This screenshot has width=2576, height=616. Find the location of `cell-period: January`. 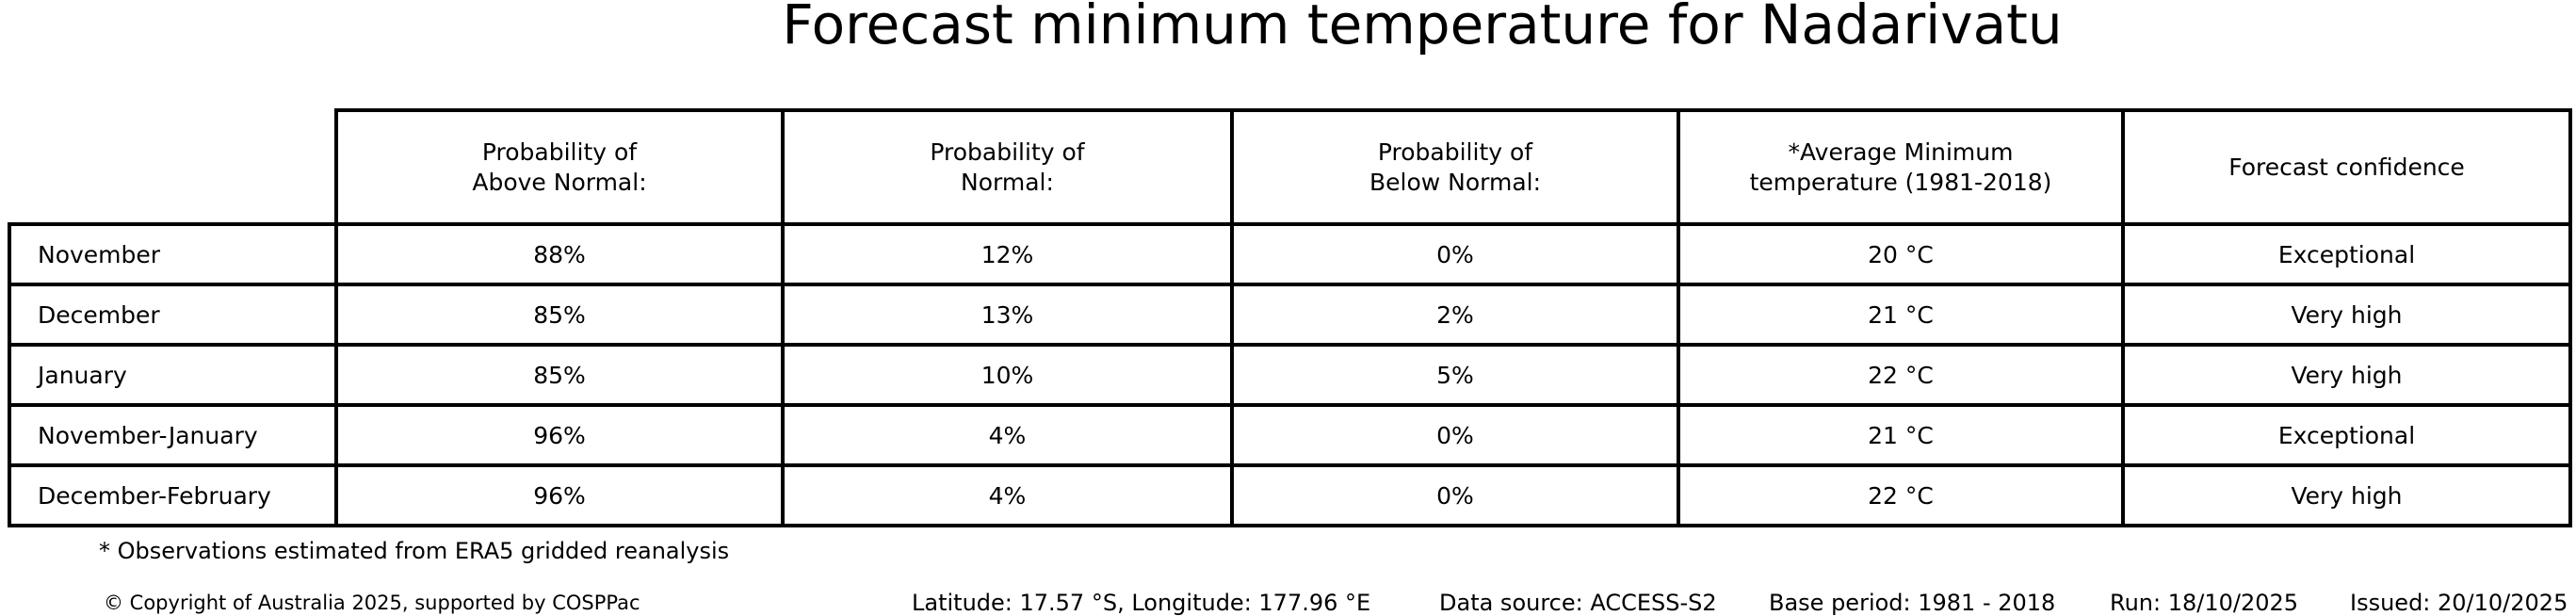

cell-period: January is located at coordinates (173, 375).